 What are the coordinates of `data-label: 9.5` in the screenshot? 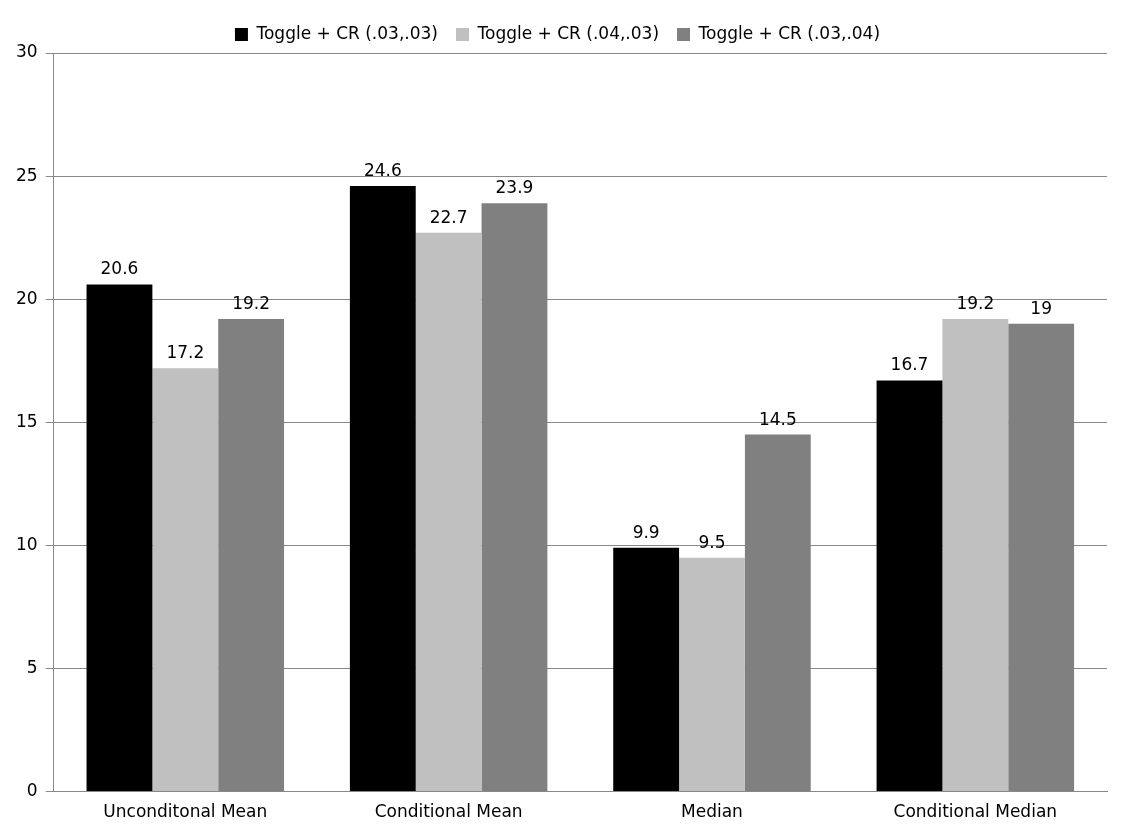 It's located at (712, 541).